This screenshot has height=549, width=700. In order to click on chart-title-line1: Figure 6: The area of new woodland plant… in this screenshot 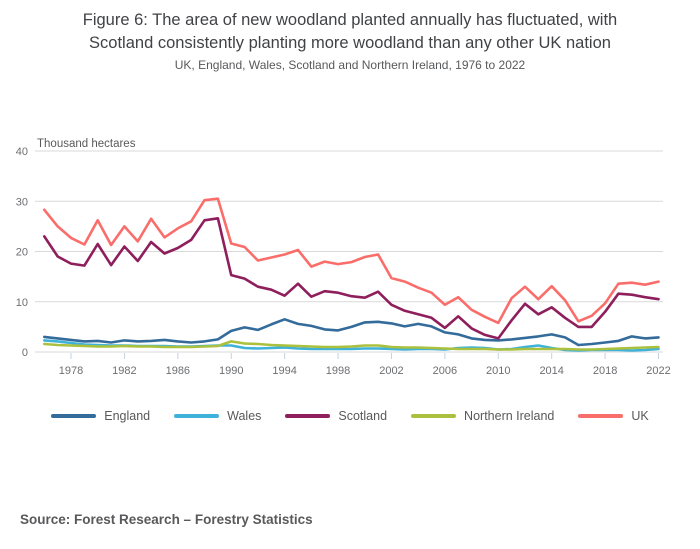, I will do `click(350, 20)`.